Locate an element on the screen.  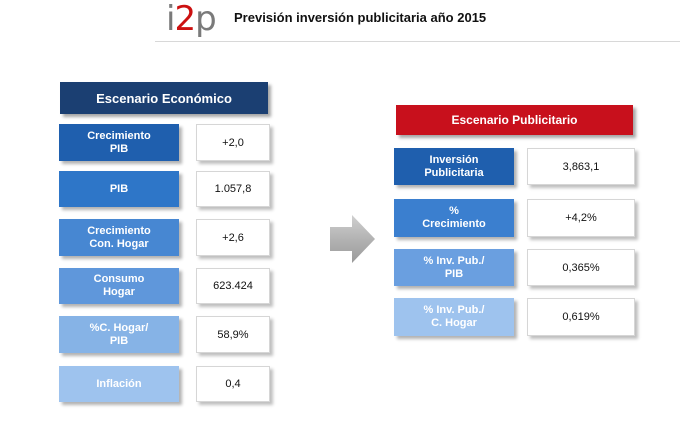
logo-suffix: p is located at coordinates (206, 19).